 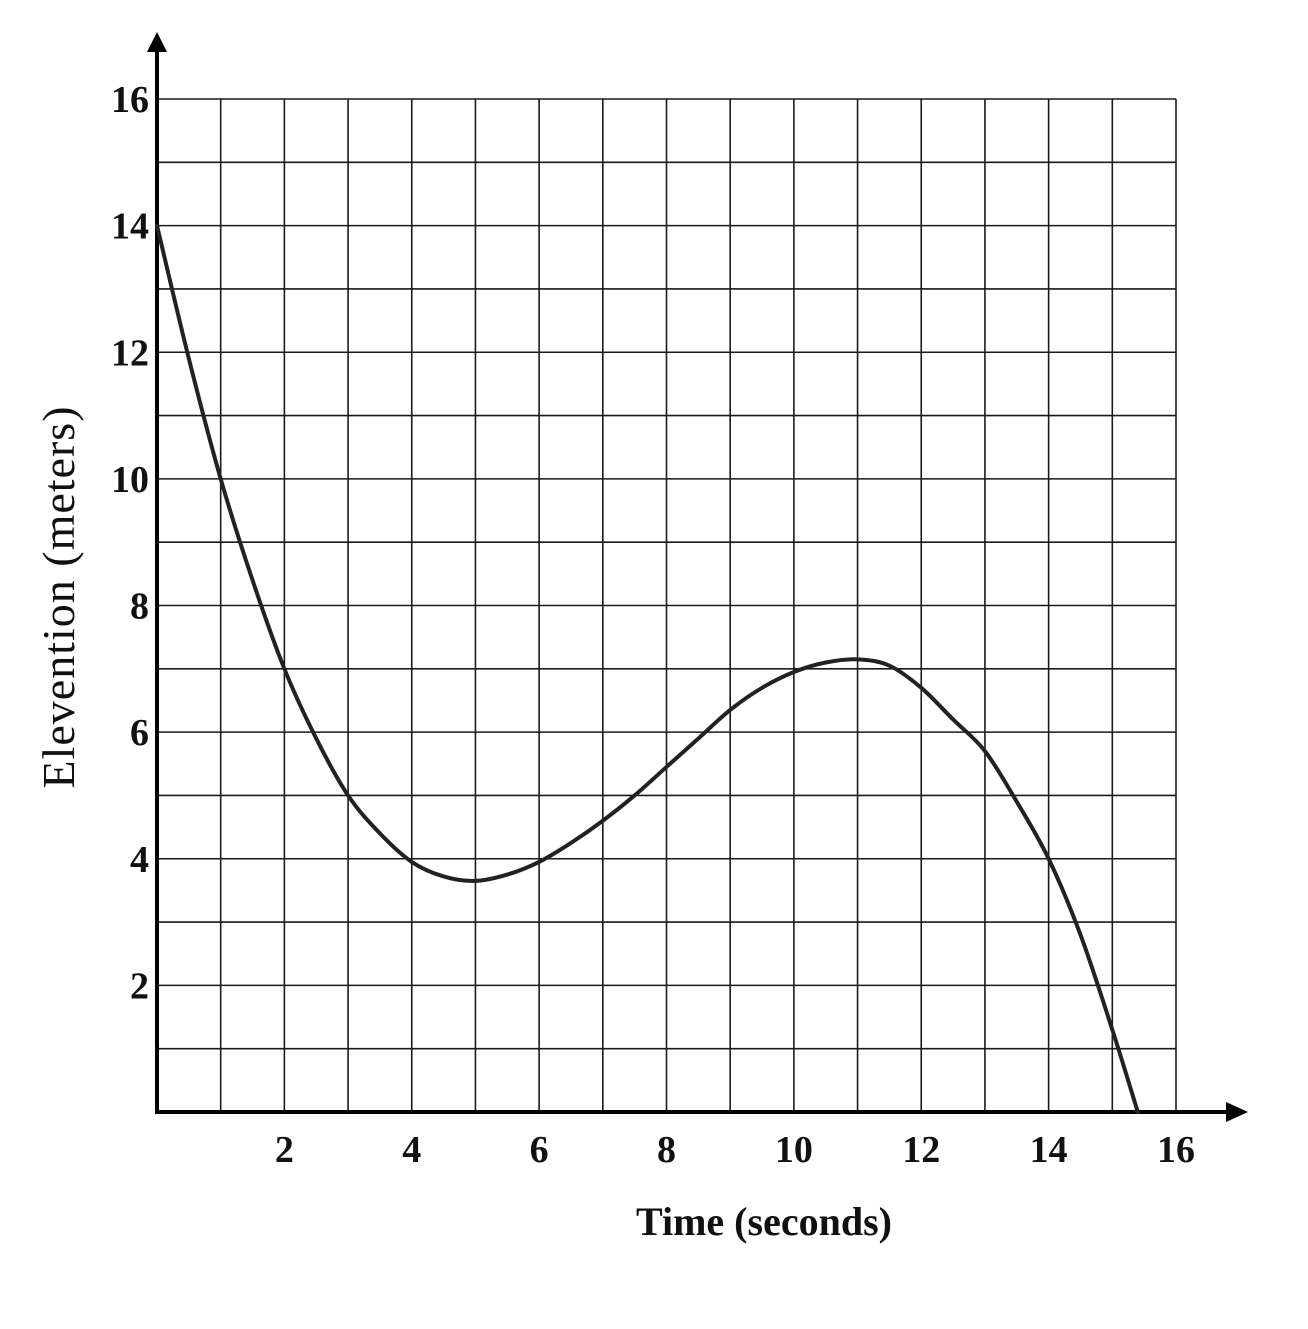 What do you see at coordinates (921, 1150) in the screenshot?
I see `x-tick-label: 12` at bounding box center [921, 1150].